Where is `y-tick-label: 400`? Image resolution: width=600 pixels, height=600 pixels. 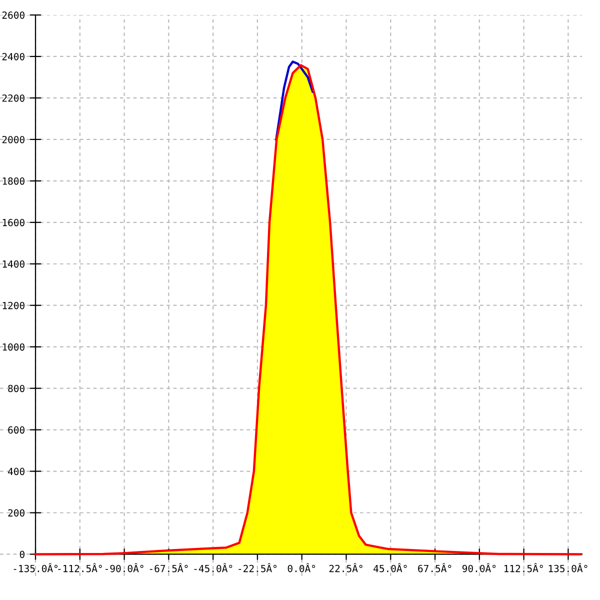
y-tick-label: 400 is located at coordinates (16, 472).